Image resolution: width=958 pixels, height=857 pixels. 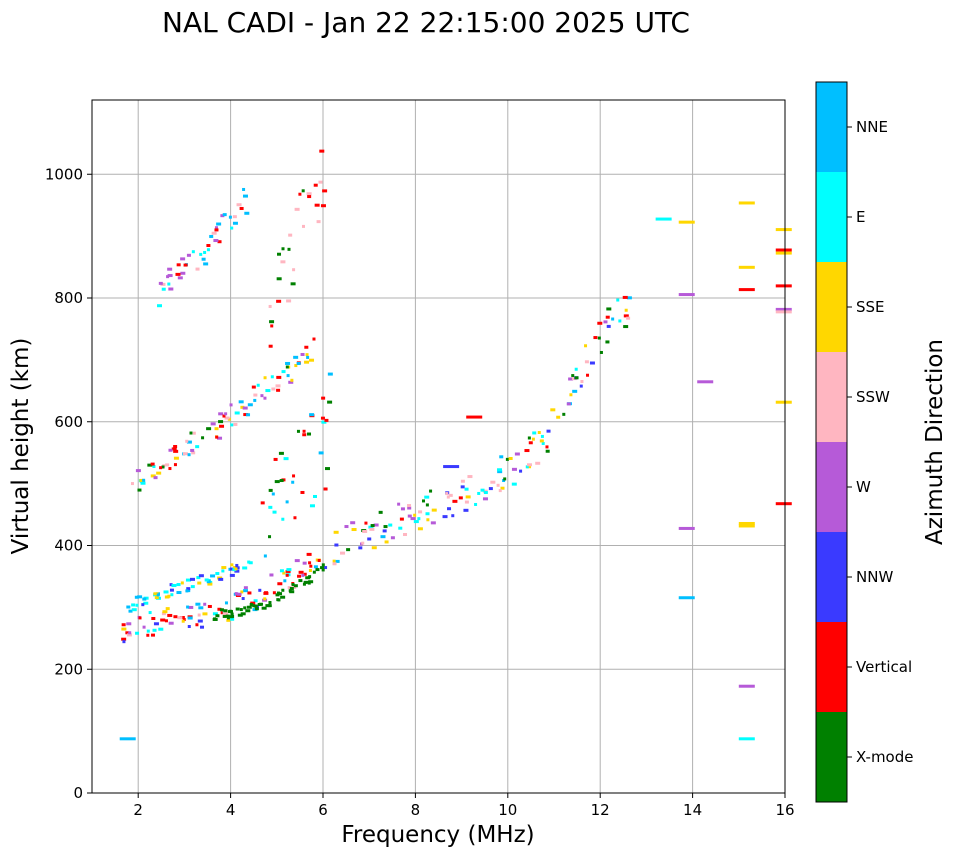 I want to click on y-tick-label: 400, so click(x=68, y=546).